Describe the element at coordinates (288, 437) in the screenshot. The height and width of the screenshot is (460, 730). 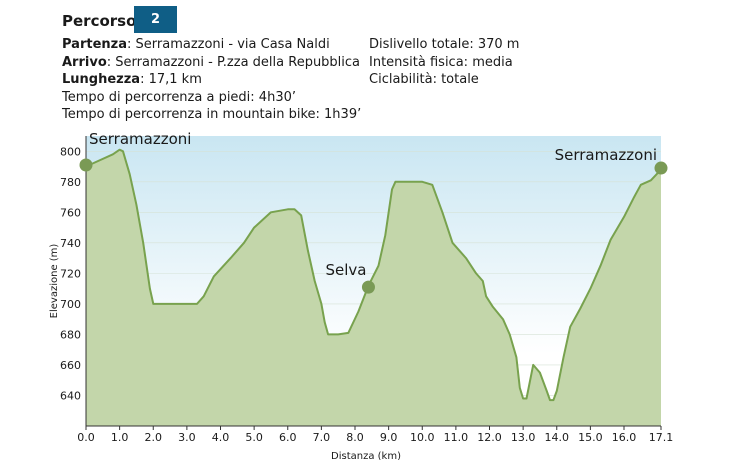
I see `x-tick-label: 6.0` at that location.